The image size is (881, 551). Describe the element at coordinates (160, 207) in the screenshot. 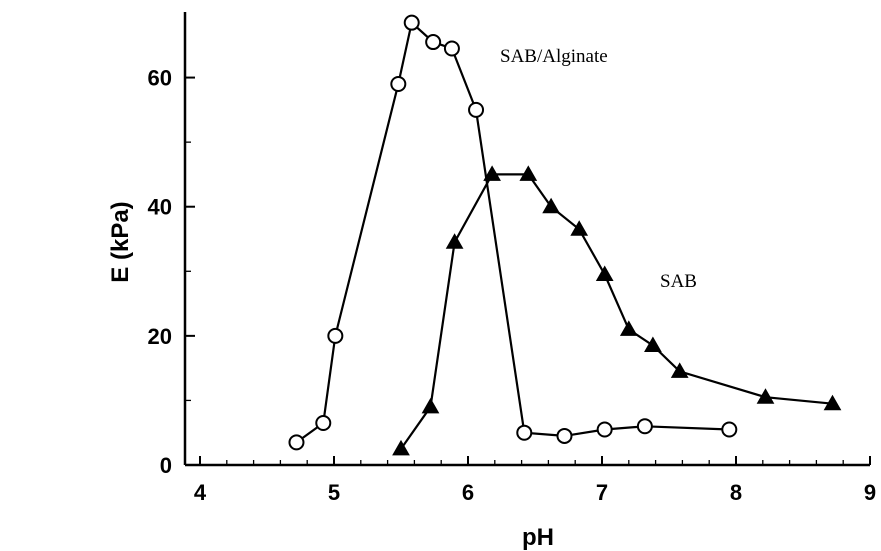

I see `y-tick-label: 40` at that location.